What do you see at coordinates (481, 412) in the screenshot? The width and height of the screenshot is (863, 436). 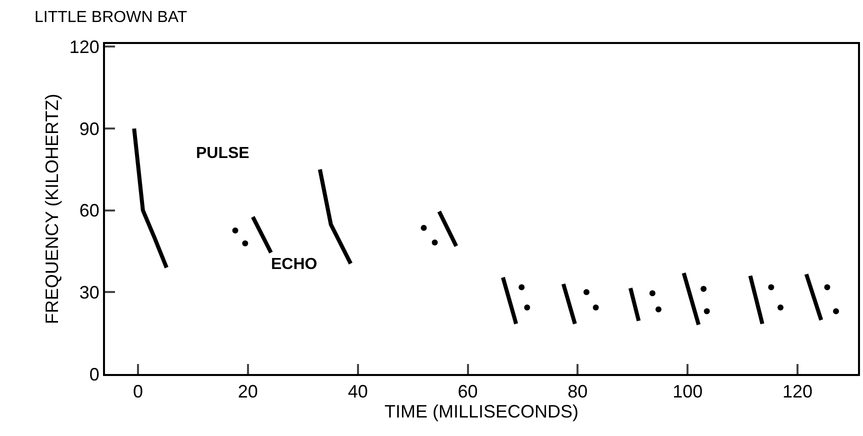 I see `x-axis-title: TIME (MILLISECONDS)` at bounding box center [481, 412].